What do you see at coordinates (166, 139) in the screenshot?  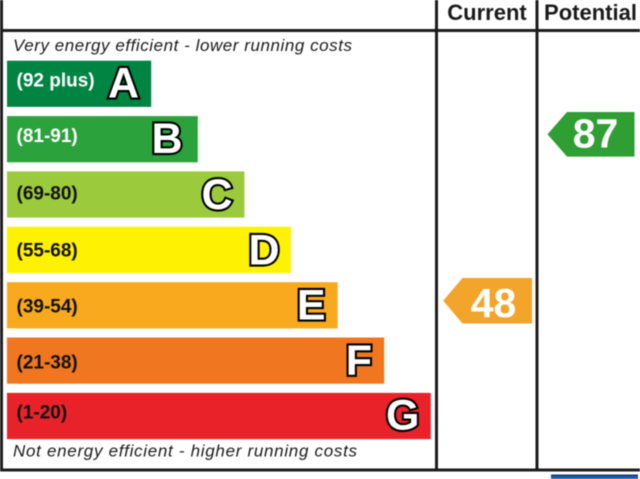 I see `svg-text: B` at bounding box center [166, 139].